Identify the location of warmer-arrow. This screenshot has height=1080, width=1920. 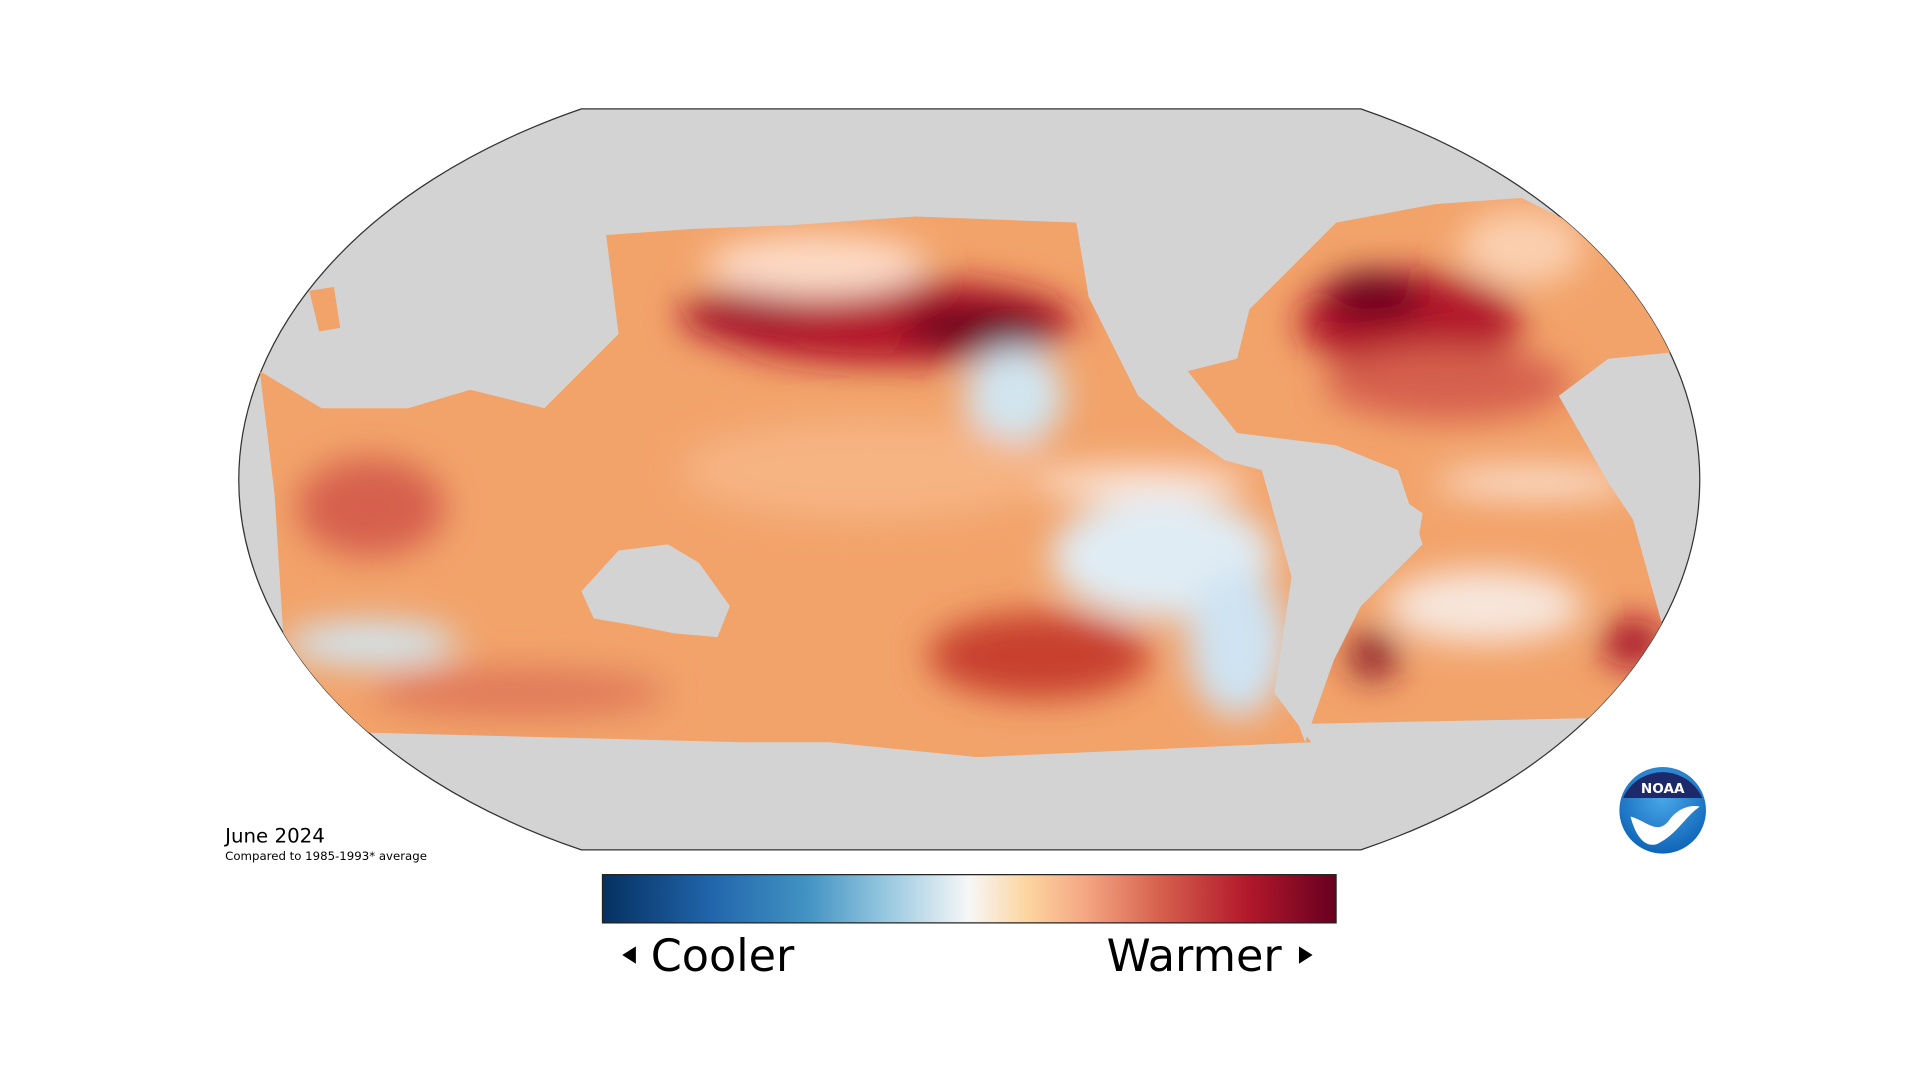
(1305, 955).